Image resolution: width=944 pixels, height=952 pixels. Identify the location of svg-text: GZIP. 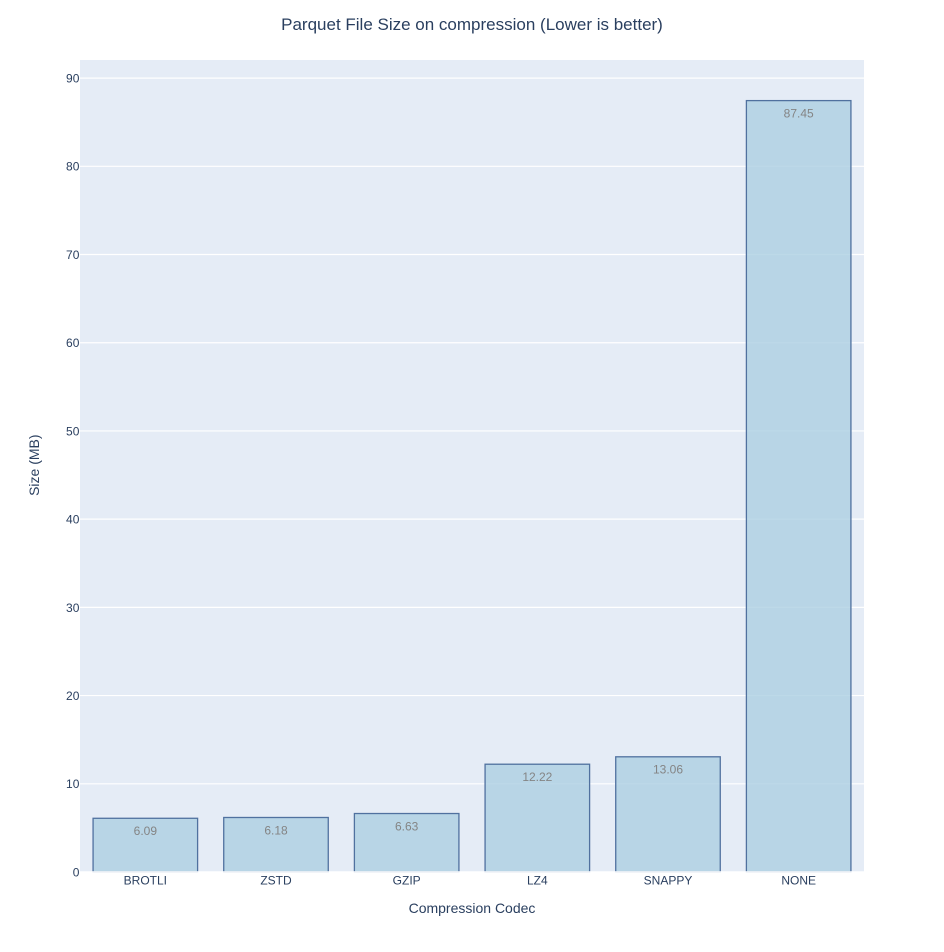
(407, 881).